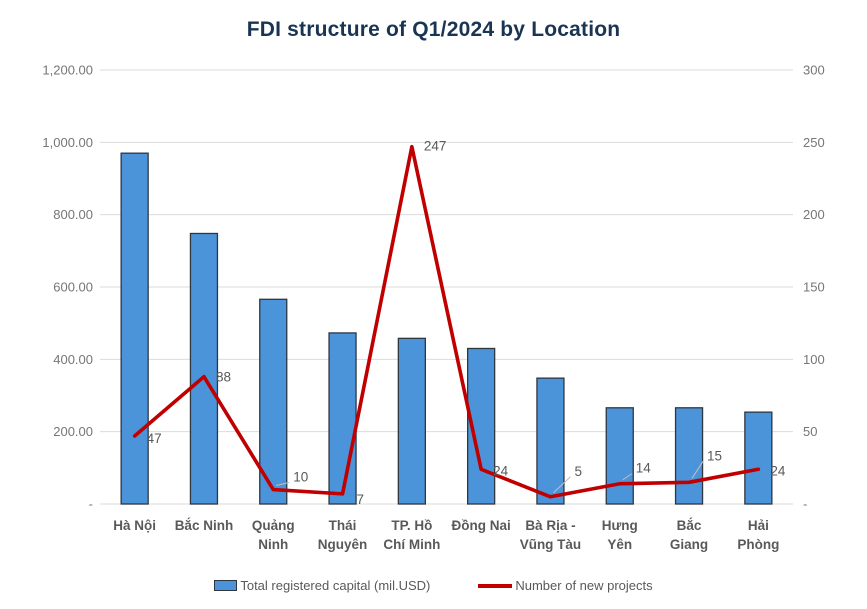 This screenshot has width=867, height=609. What do you see at coordinates (810, 431) in the screenshot?
I see `axis-tick-label-right: 50` at bounding box center [810, 431].